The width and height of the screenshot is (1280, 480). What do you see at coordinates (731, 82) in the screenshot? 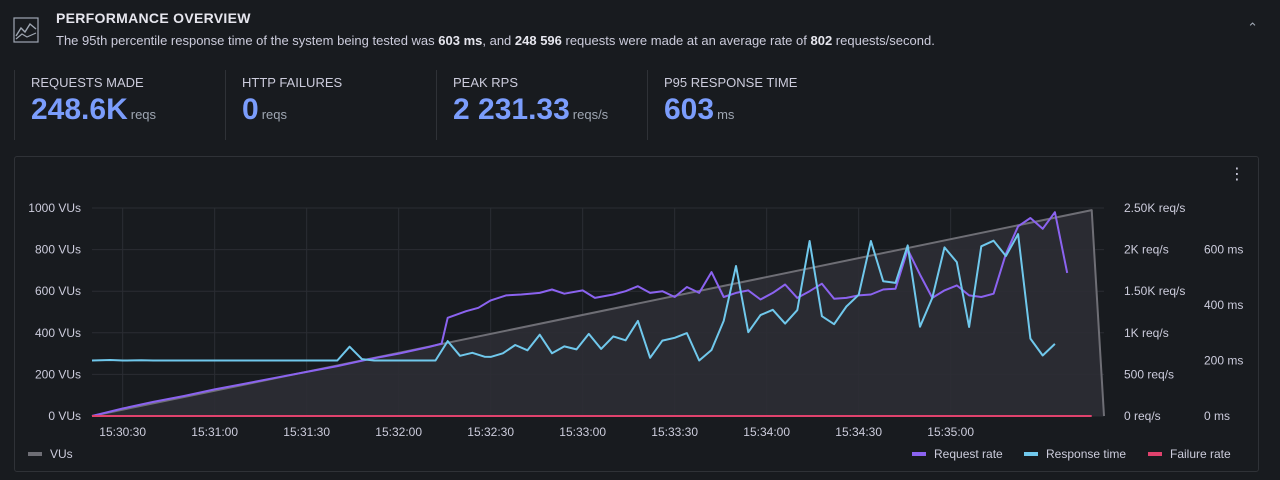
I see `stat-label: P95 RESPONSE TIME` at bounding box center [731, 82].